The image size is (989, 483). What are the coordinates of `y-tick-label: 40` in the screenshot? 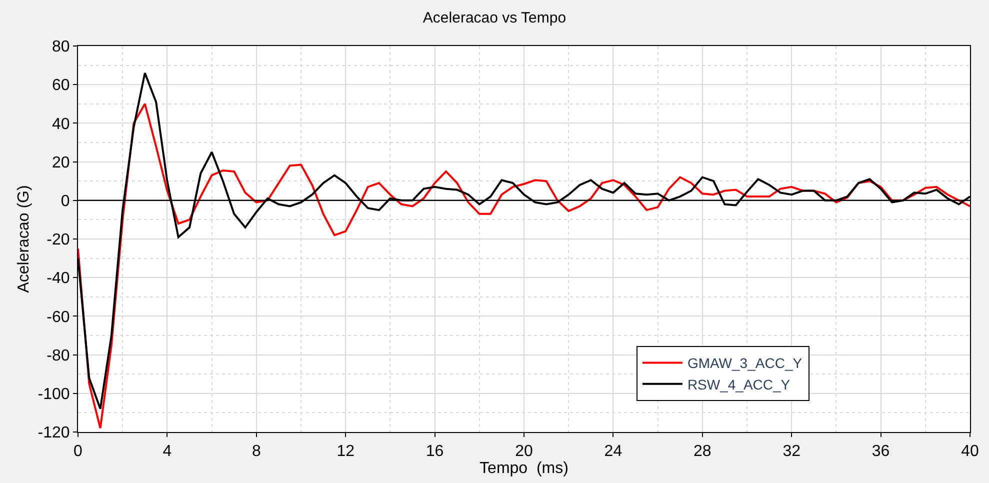 It's located at (61, 124).